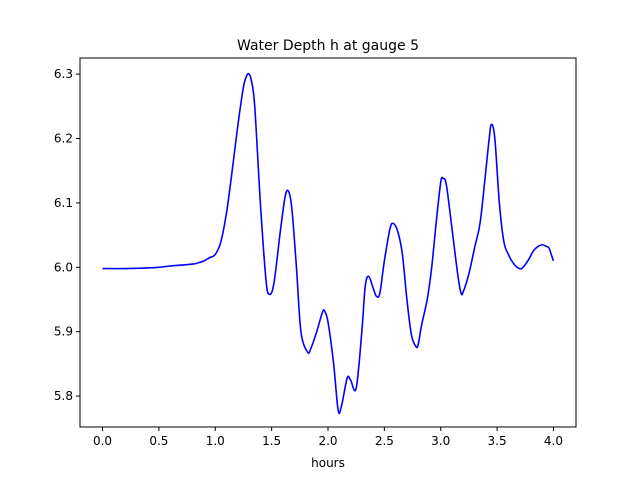  Describe the element at coordinates (102, 441) in the screenshot. I see `x-tick-label: 0.0` at that location.